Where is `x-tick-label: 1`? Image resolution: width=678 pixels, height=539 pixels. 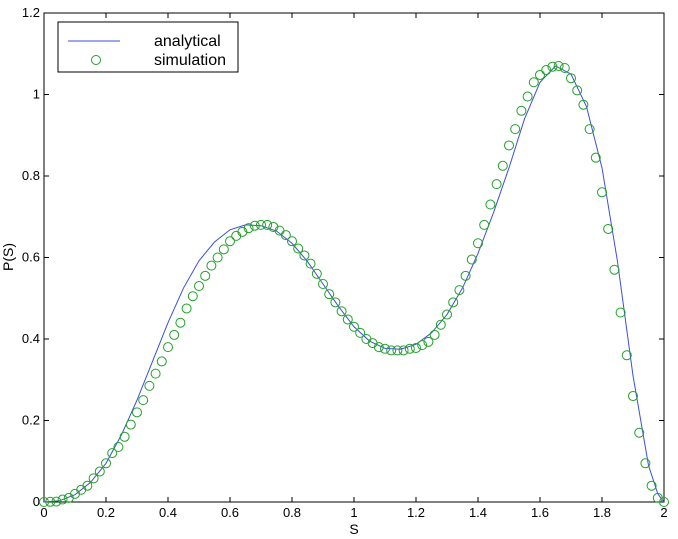 x-tick-label: 1 is located at coordinates (353, 512).